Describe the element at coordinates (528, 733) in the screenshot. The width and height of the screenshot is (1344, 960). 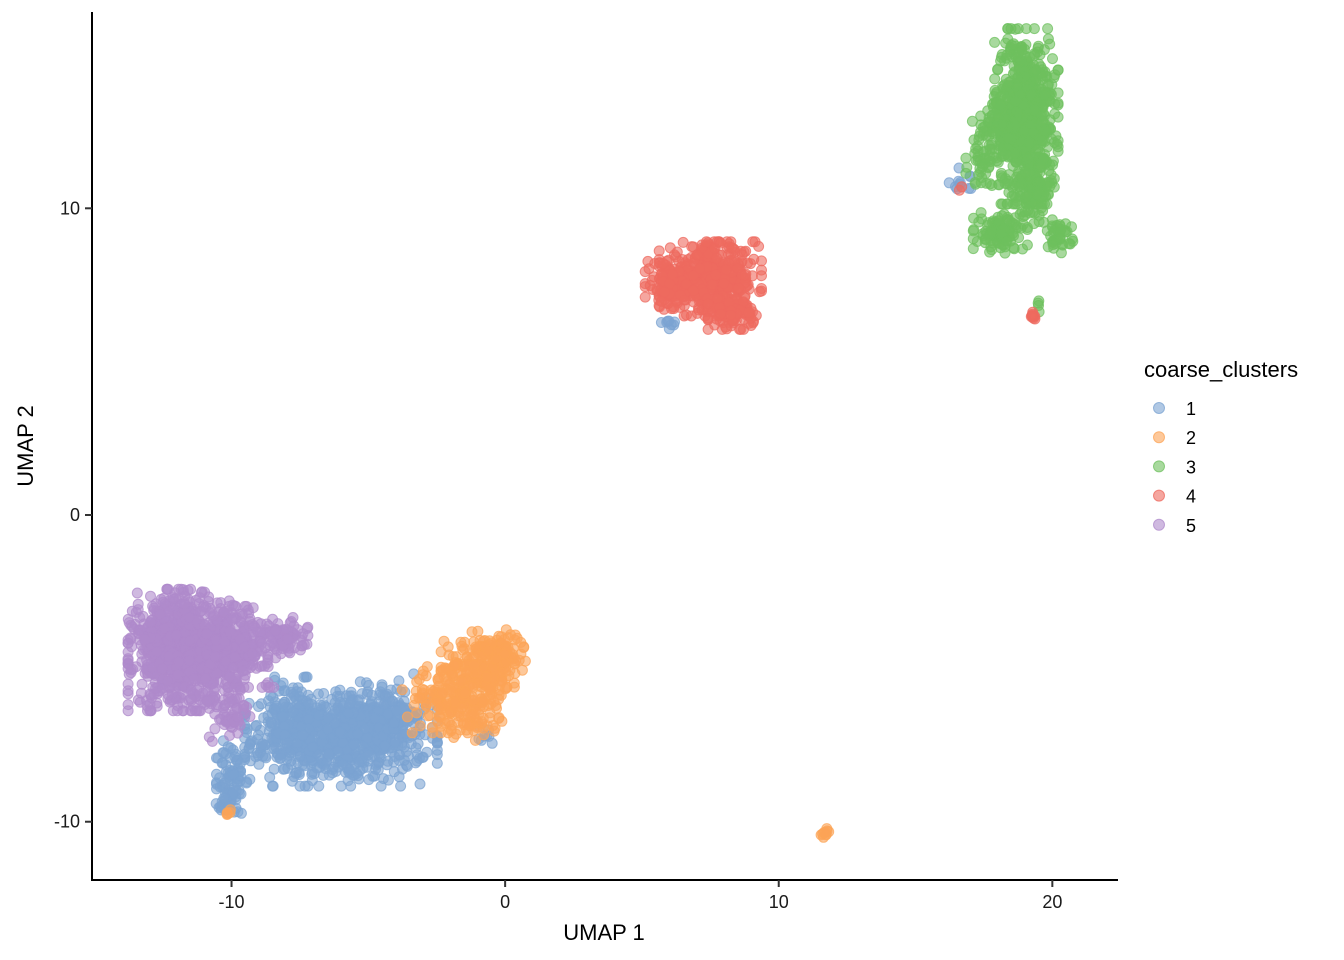
I see `series-2-points` at that location.